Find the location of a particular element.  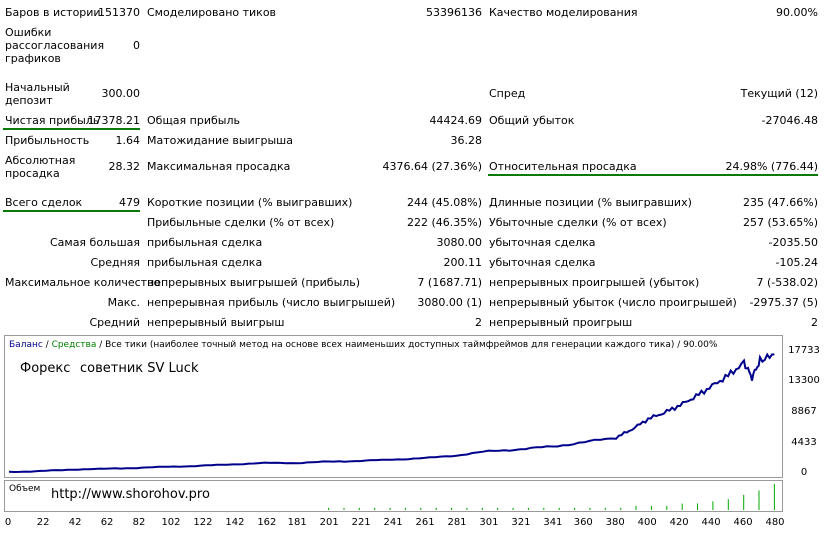

loss-trades-label: Убыточные сделки (% от всех) is located at coordinates (578, 222).